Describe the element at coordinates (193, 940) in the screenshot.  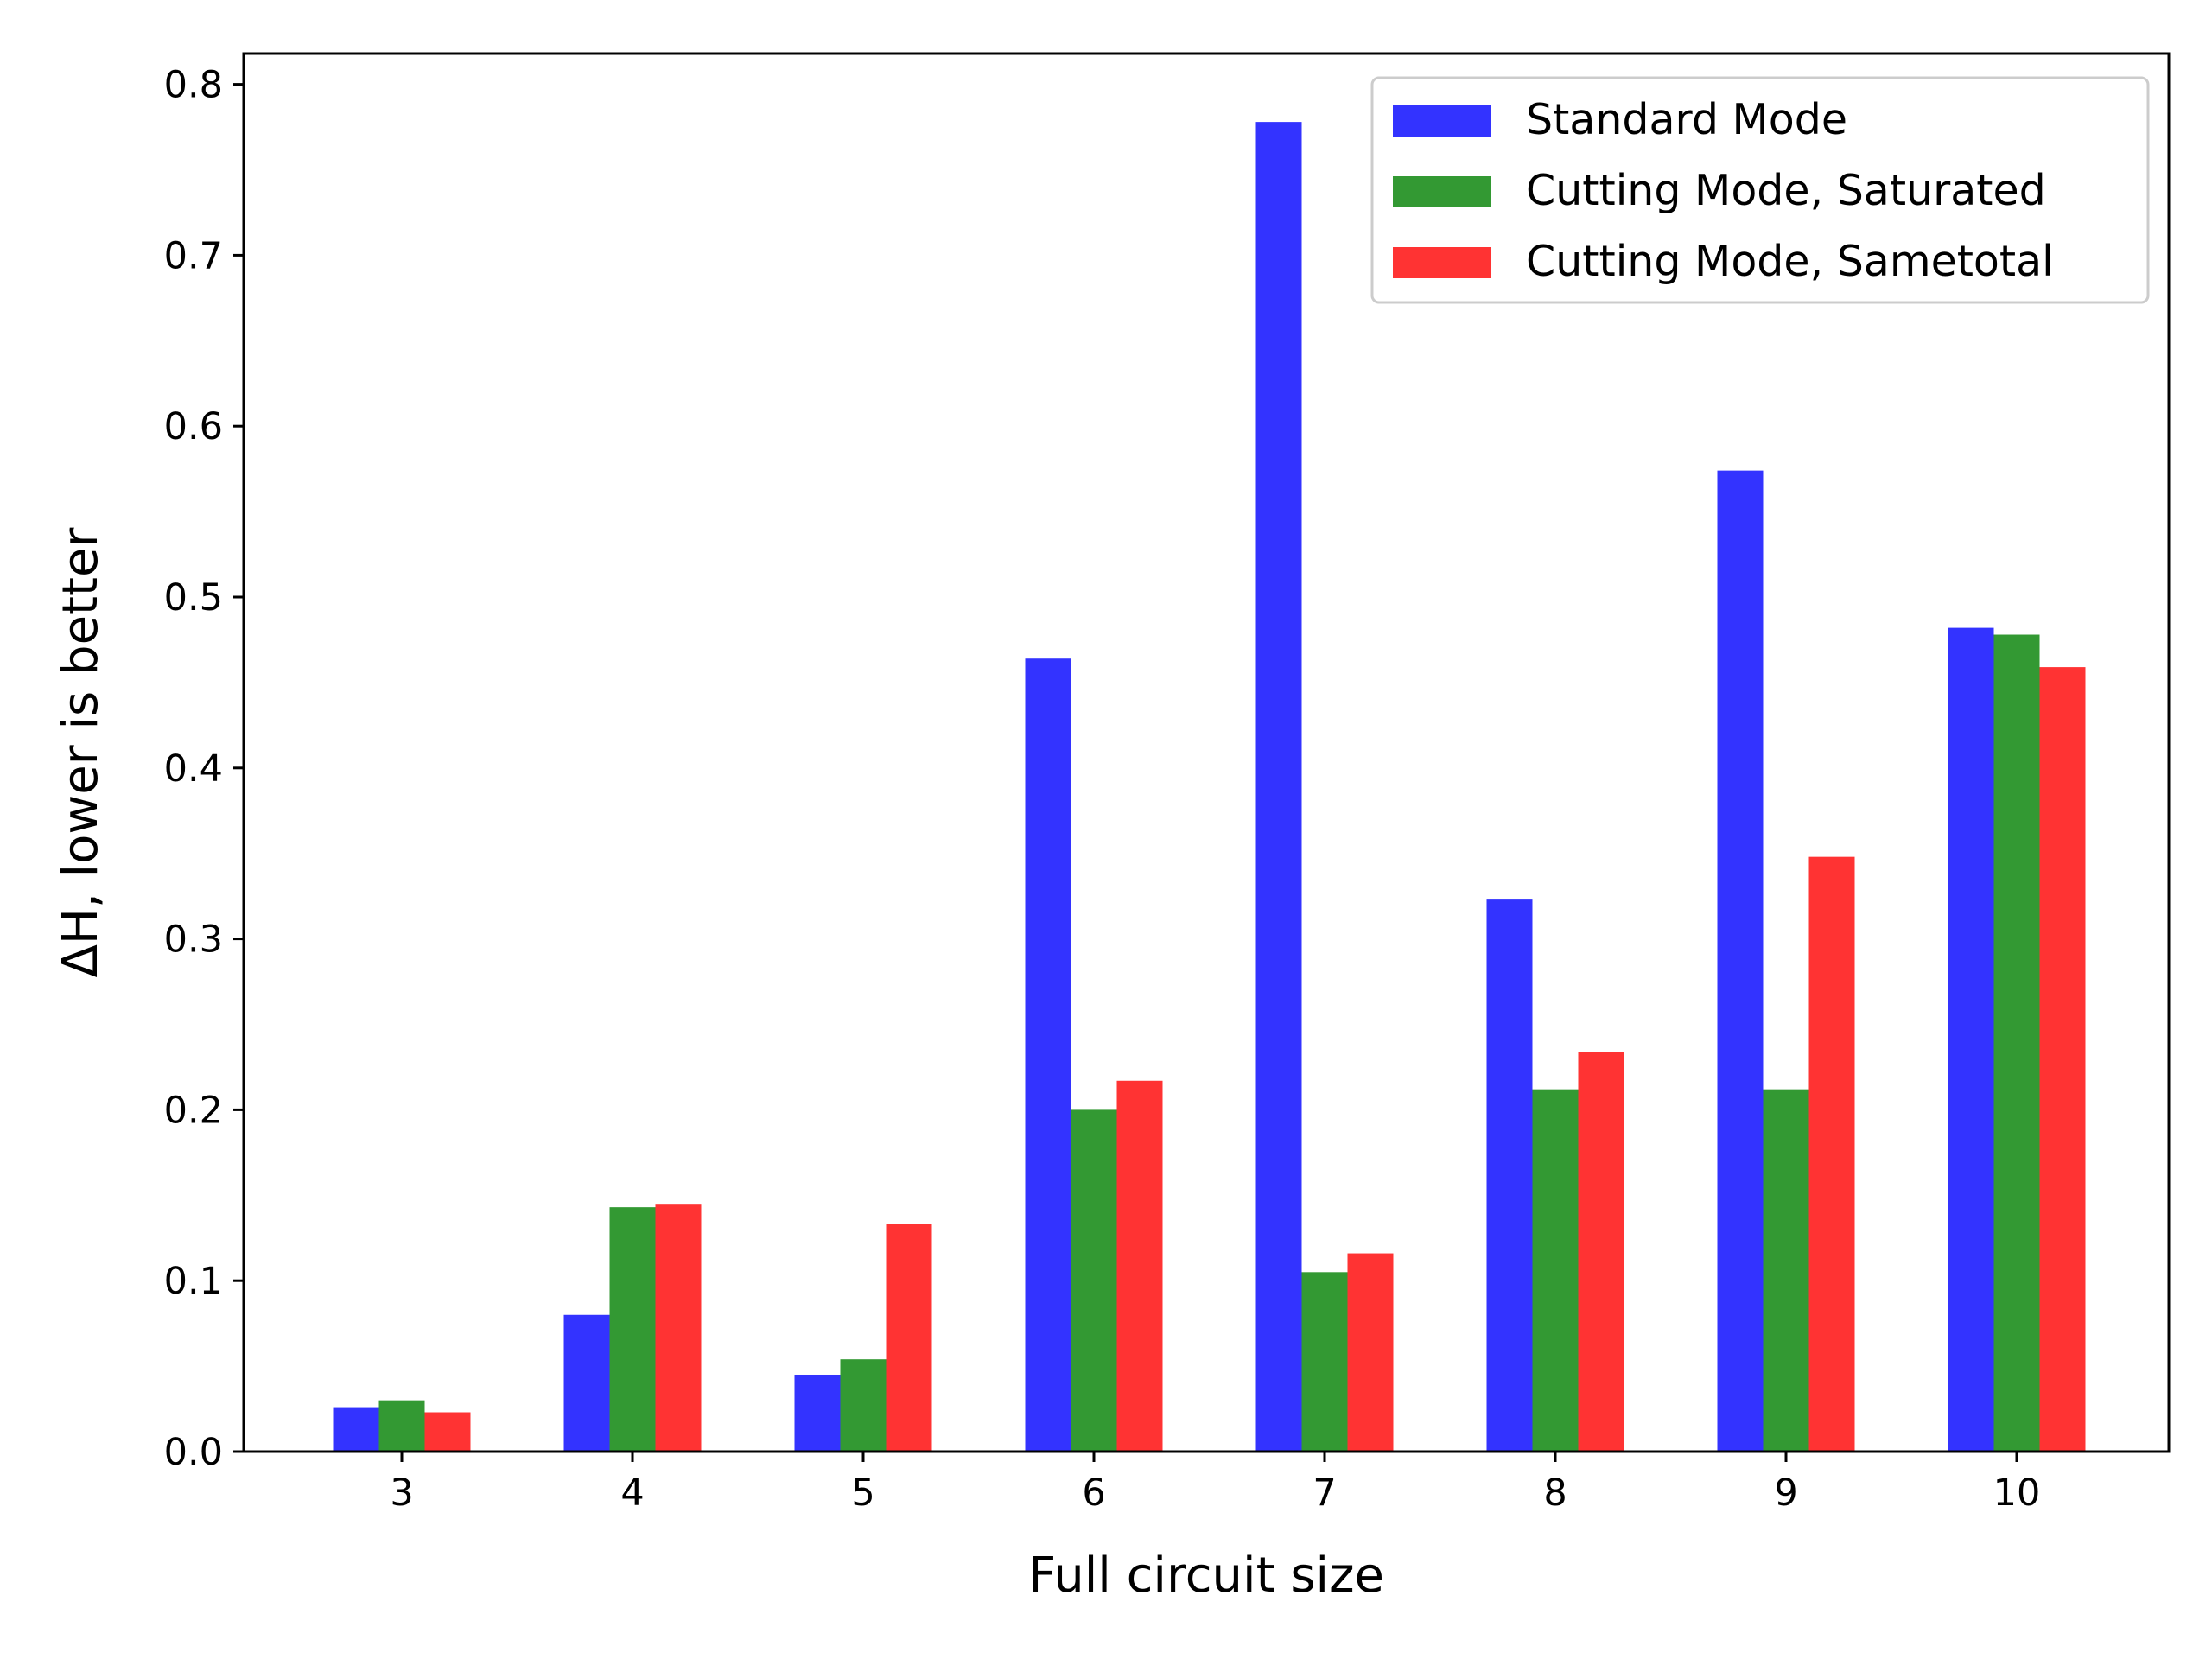
I see `y-tick-label: 0.3` at that location.